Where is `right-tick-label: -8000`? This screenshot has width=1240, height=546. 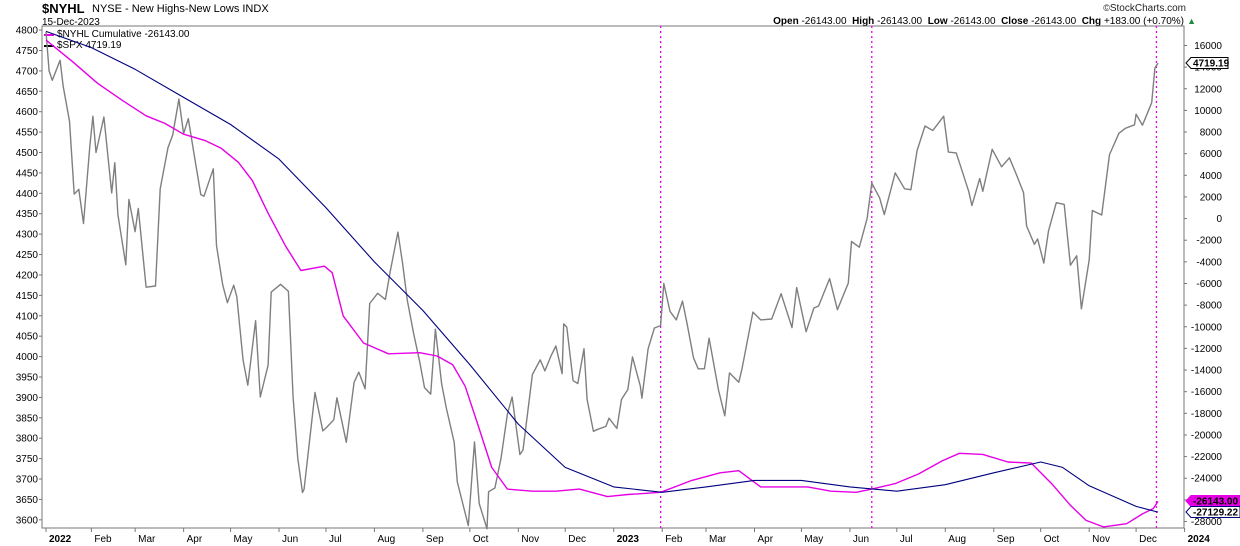 right-tick-label: -8000 is located at coordinates (1209, 306).